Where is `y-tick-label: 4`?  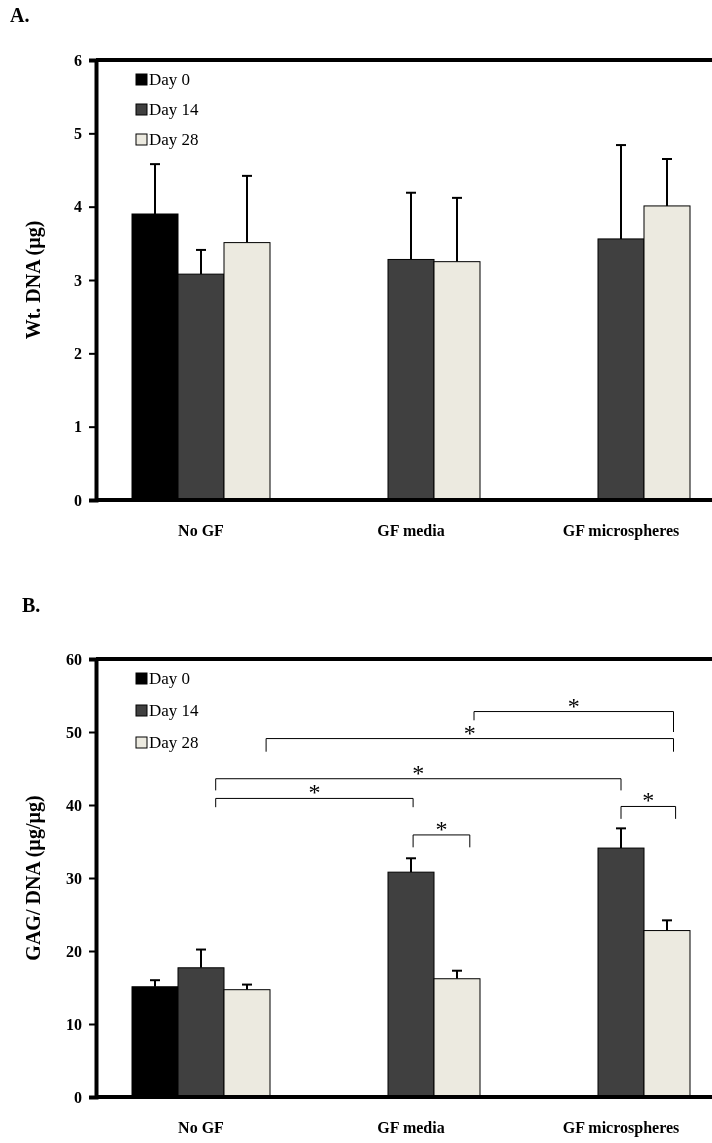
y-tick-label: 4 is located at coordinates (78, 207).